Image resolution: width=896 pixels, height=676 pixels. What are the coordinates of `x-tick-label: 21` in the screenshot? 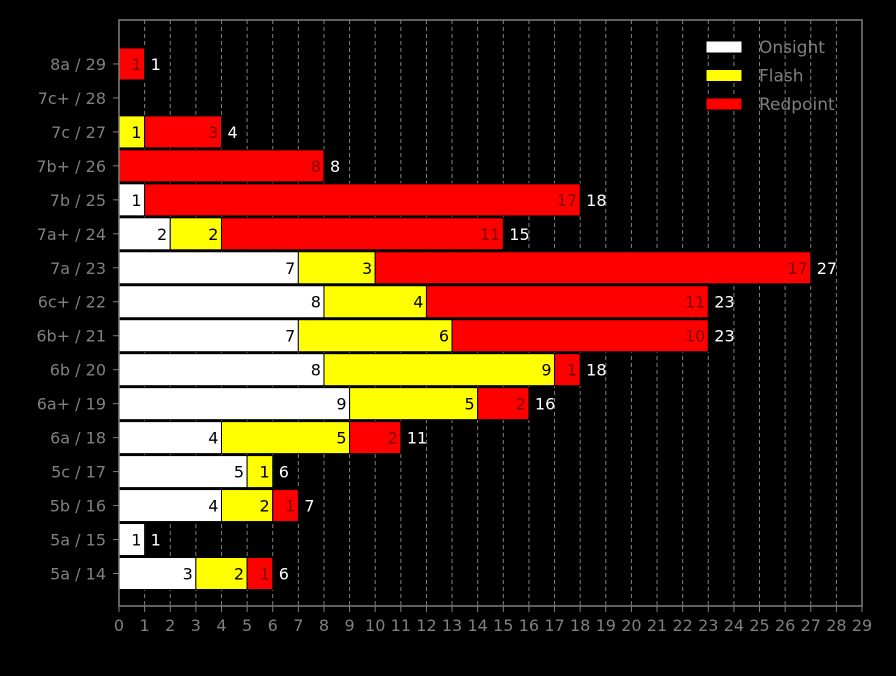 It's located at (657, 625).